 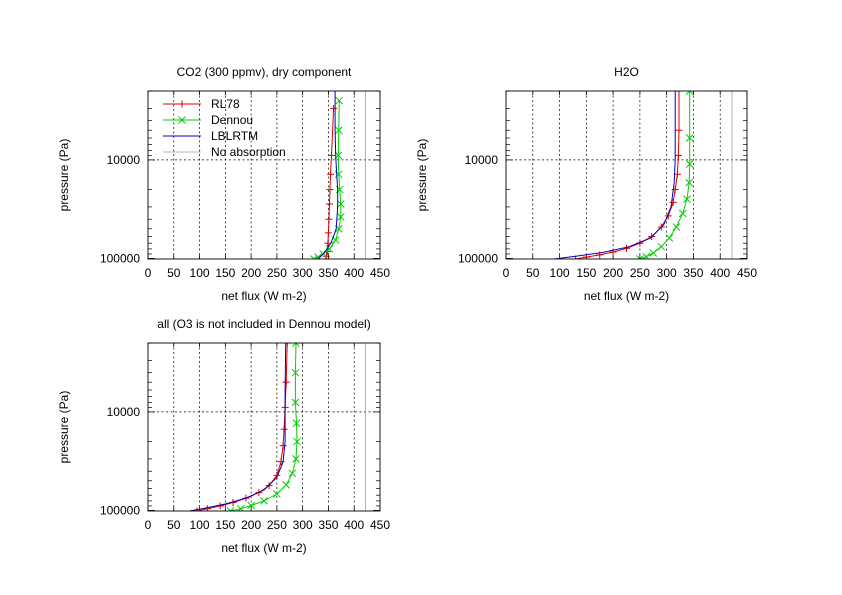 I want to click on legend-marker, so click(x=182, y=120).